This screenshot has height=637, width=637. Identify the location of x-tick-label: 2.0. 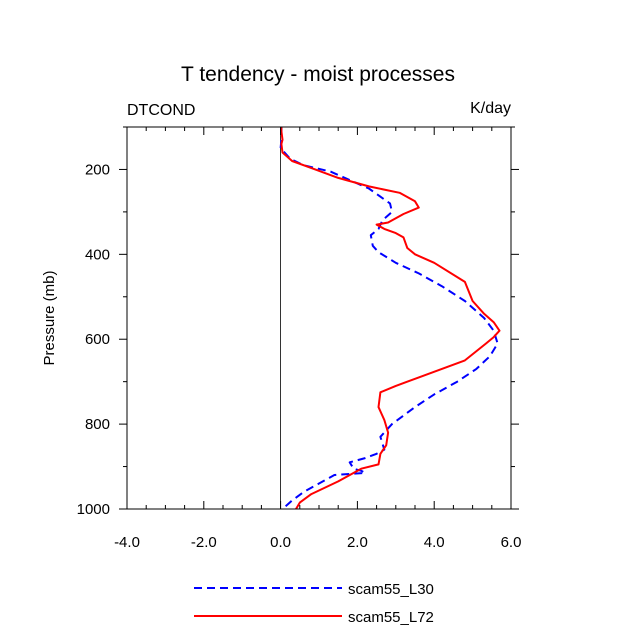
(357, 542).